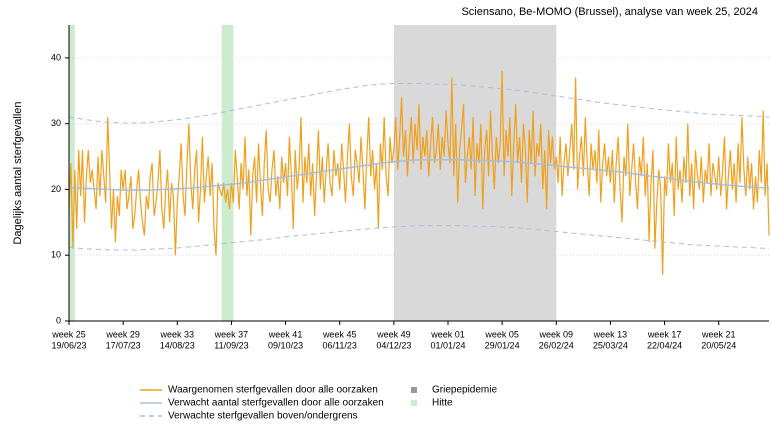 The width and height of the screenshot is (771, 425). What do you see at coordinates (56, 123) in the screenshot?
I see `y-tick-label: 30` at bounding box center [56, 123].